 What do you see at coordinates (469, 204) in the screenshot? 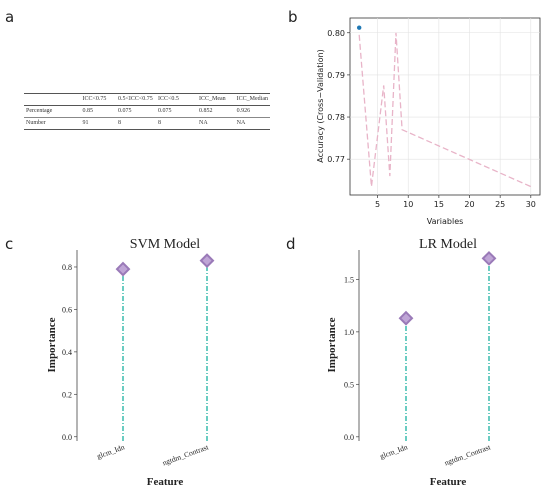
I see `x-tick-label: 20` at bounding box center [469, 204].